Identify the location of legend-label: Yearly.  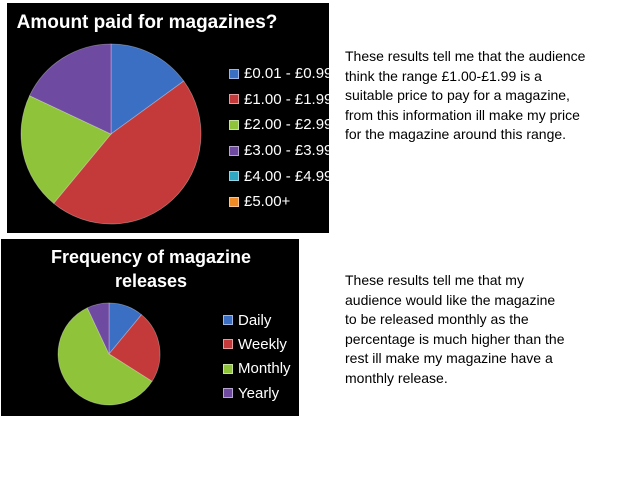
(259, 393).